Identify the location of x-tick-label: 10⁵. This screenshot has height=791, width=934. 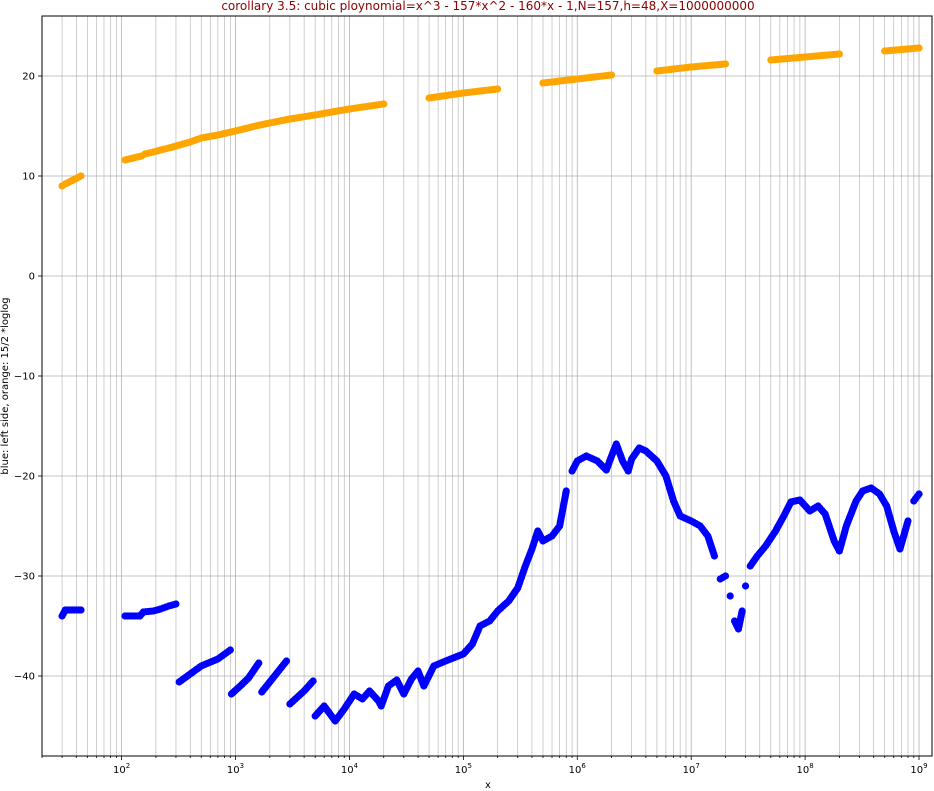
(463, 769).